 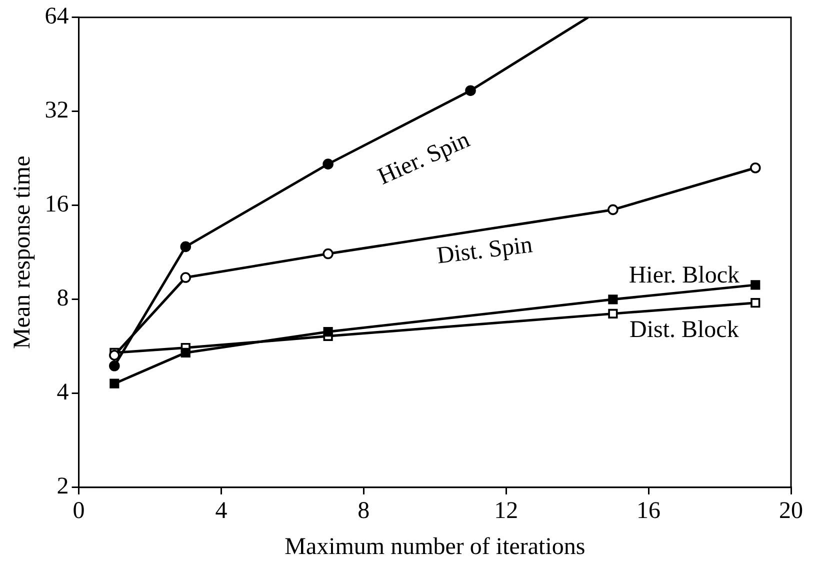 What do you see at coordinates (424, 158) in the screenshot?
I see `text: Hier. Spin` at bounding box center [424, 158].